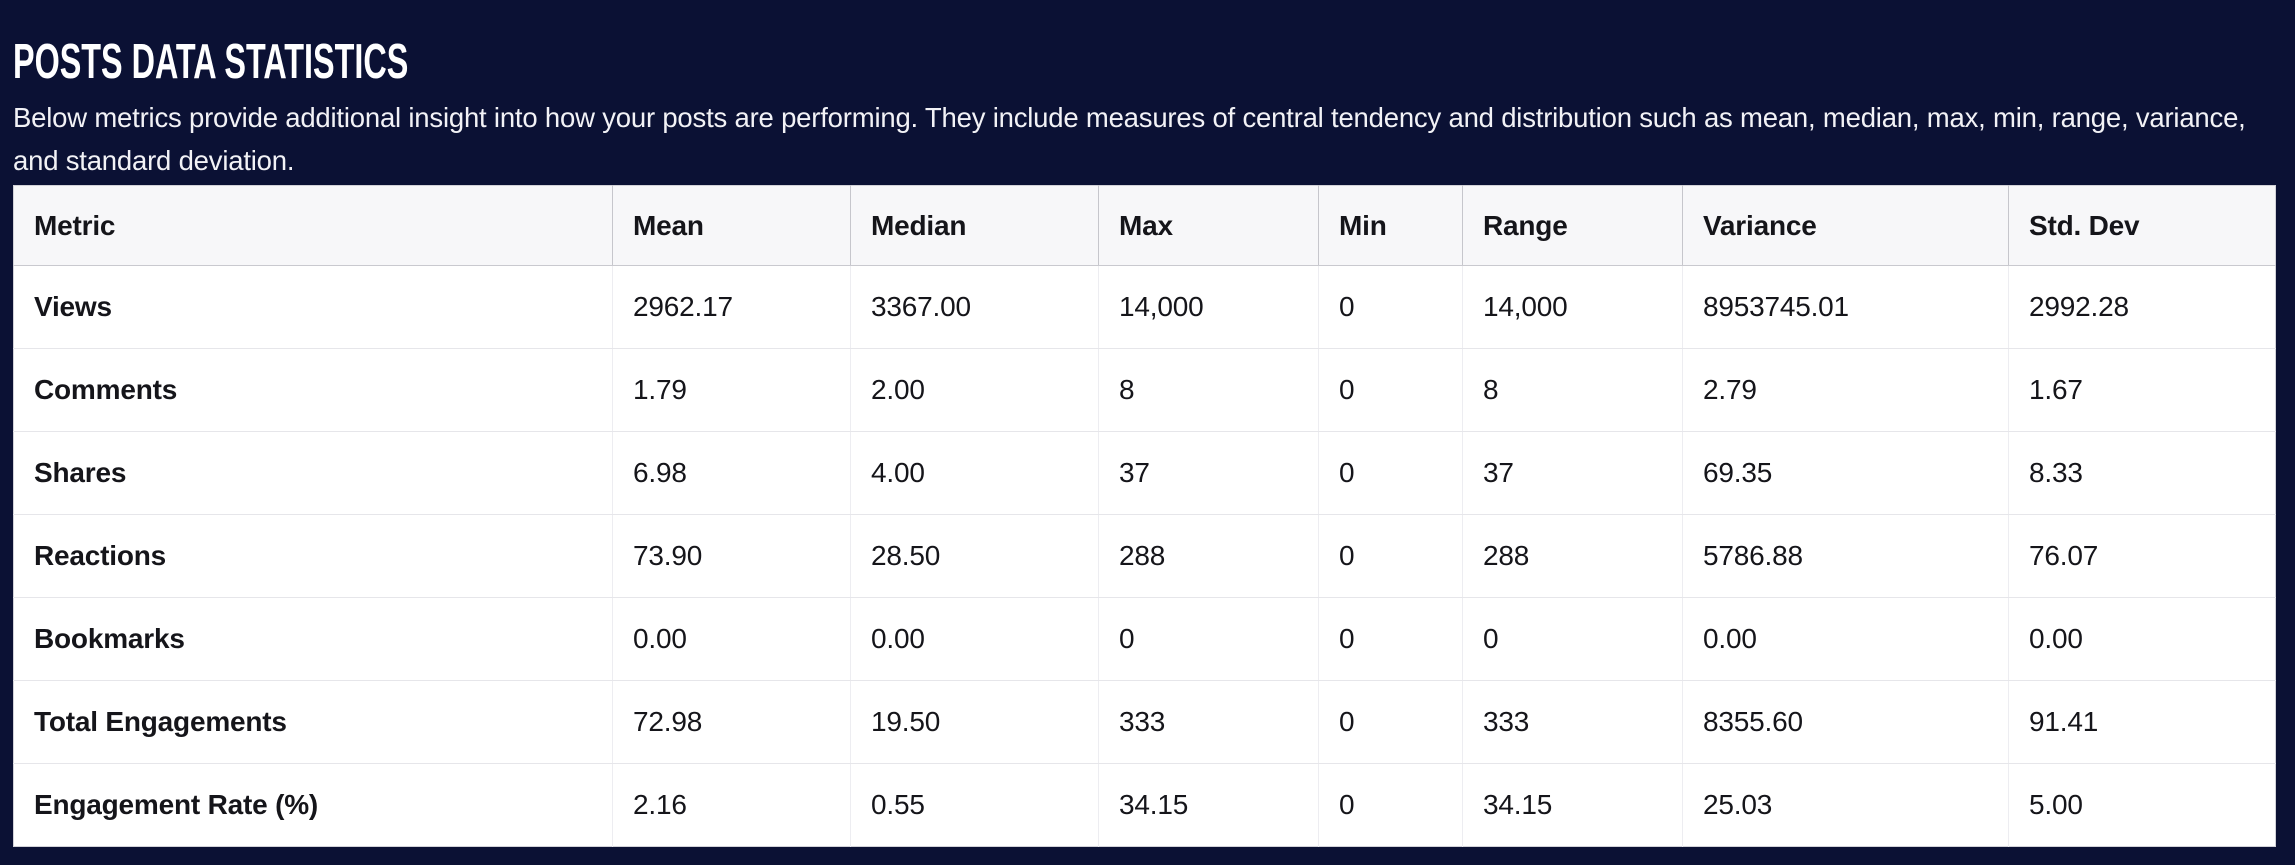 This screenshot has width=2295, height=865. I want to click on median-value: 19.50, so click(974, 722).